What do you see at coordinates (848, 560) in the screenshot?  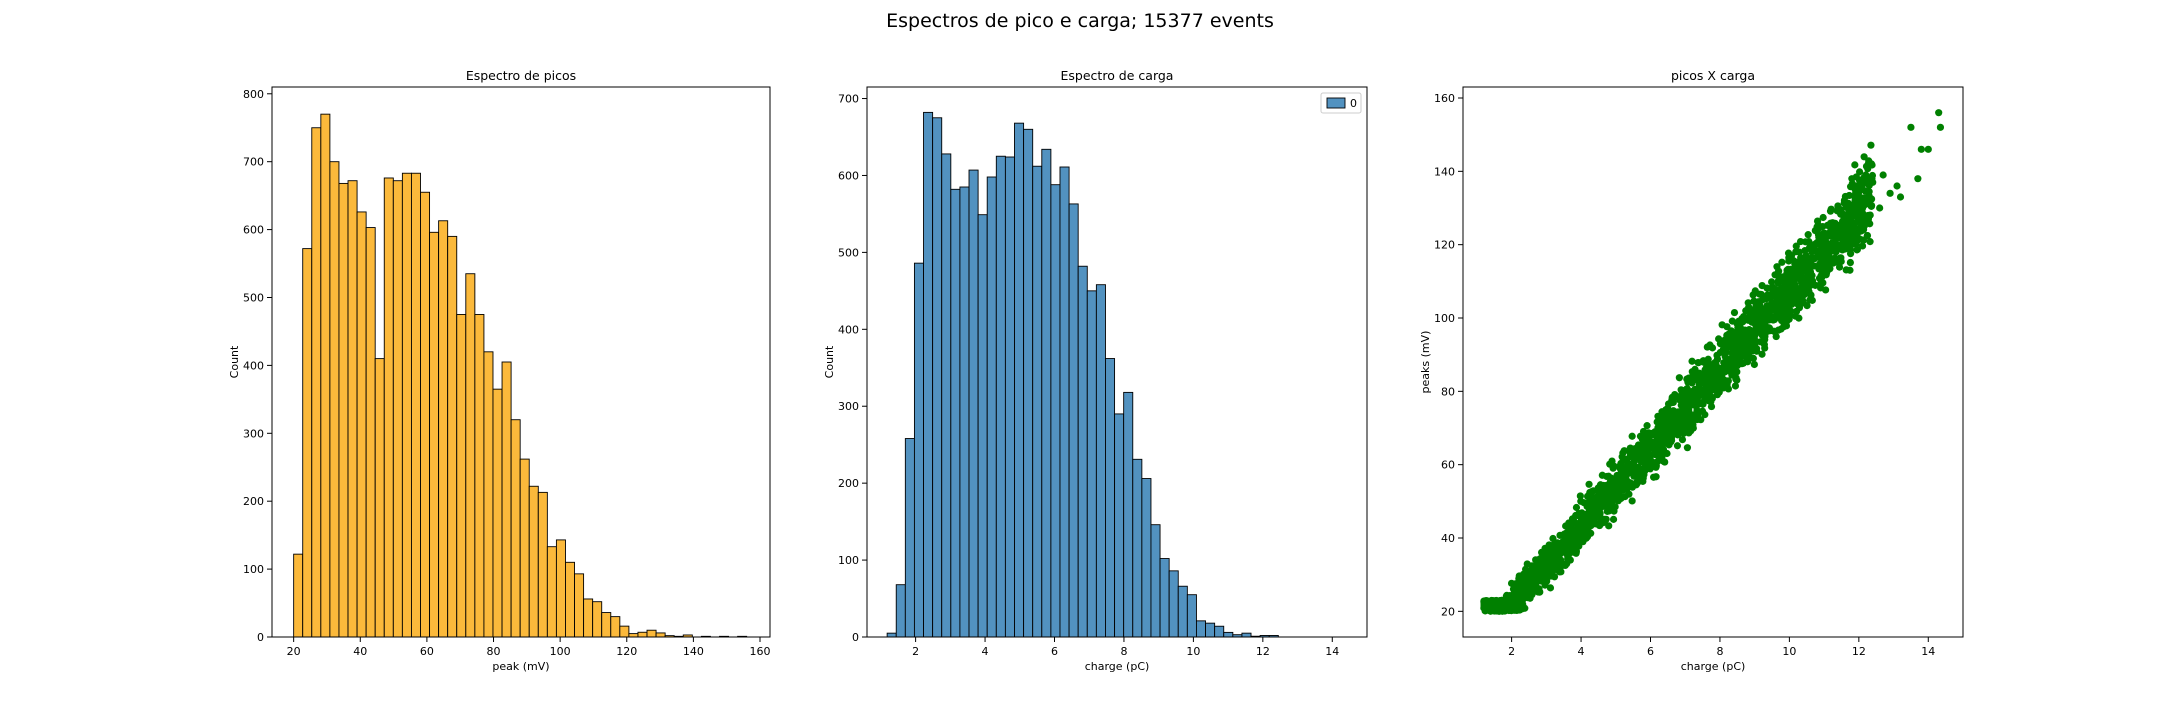 I see `y-tick-label: 100` at bounding box center [848, 560].